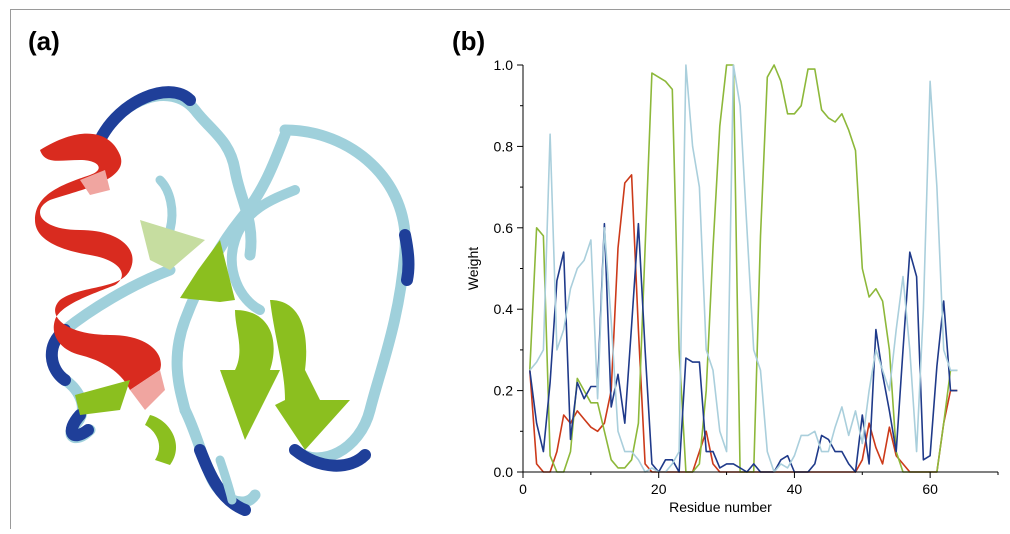 Image resolution: width=1010 pixels, height=534 pixels. I want to click on coil-outer-loop, so click(345, 294).